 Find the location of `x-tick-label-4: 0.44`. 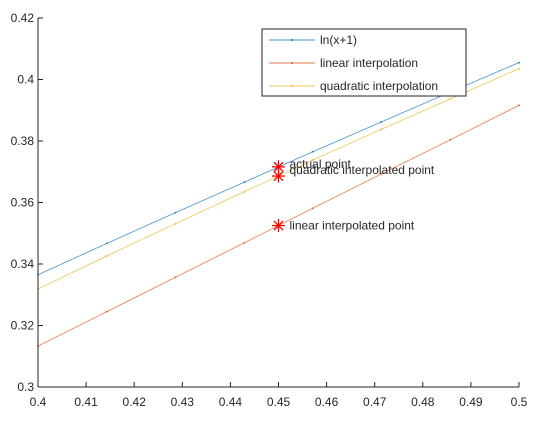

x-tick-label-4: 0.44 is located at coordinates (231, 402).